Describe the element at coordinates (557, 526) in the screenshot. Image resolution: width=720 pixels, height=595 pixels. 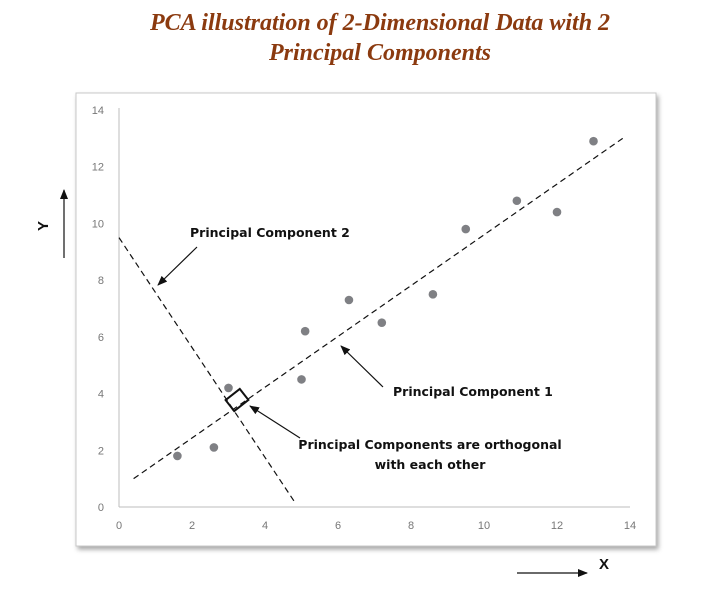
I see `x-tick-label: 12` at that location.